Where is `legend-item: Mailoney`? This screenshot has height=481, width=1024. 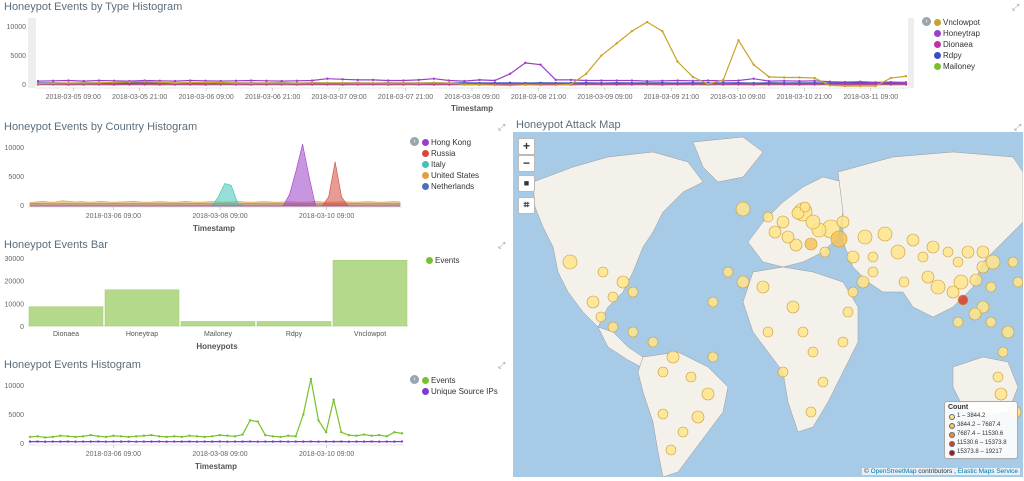
legend-item: Mailoney is located at coordinates (953, 66).